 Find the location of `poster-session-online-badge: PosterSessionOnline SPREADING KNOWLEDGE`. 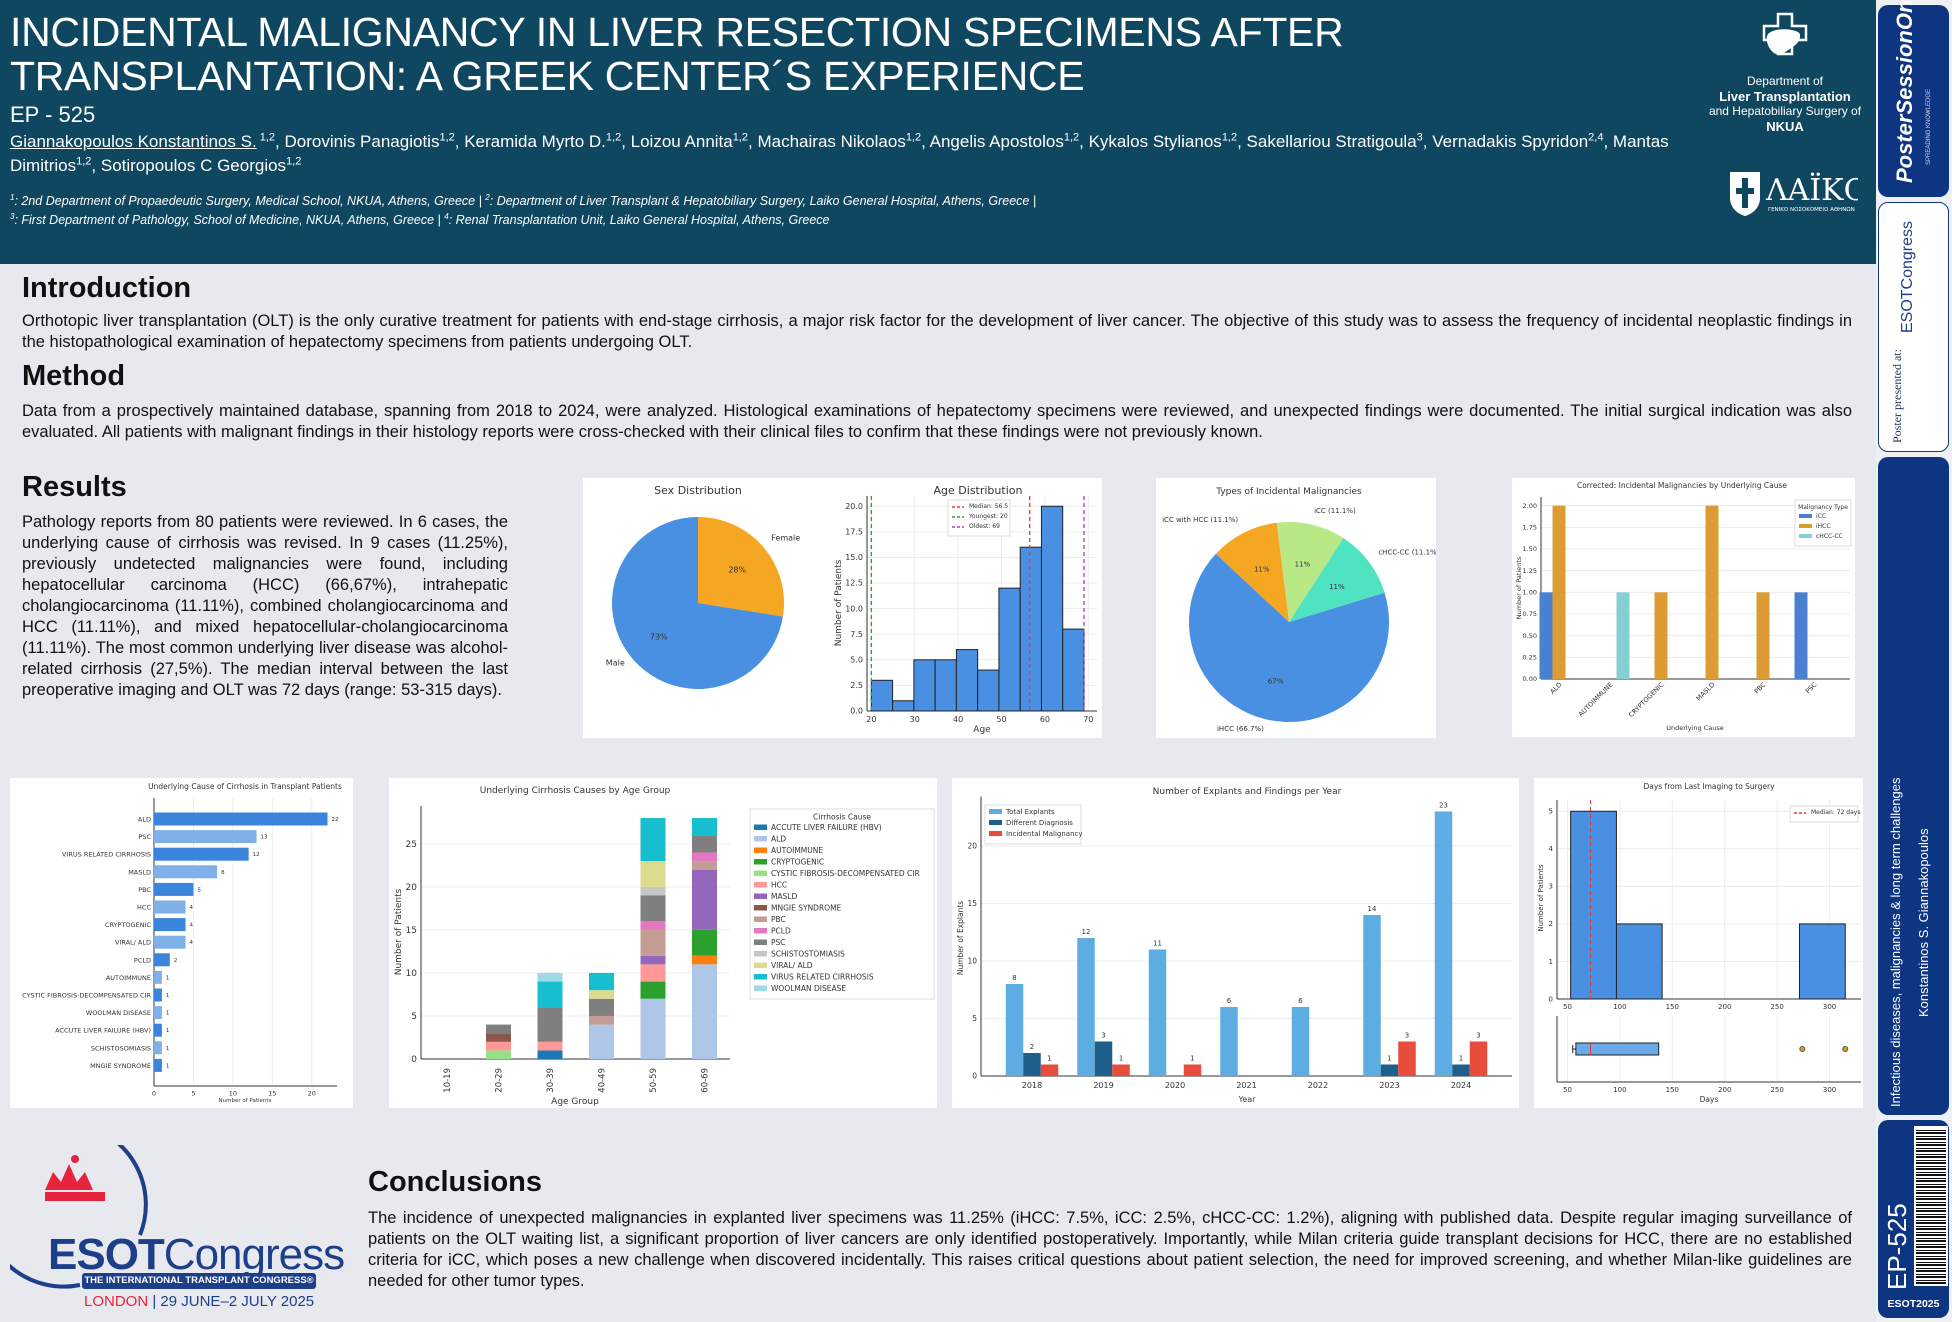

poster-session-online-badge: PosterSessionOnline SPREADING KNOWLEDGE is located at coordinates (1913, 98).